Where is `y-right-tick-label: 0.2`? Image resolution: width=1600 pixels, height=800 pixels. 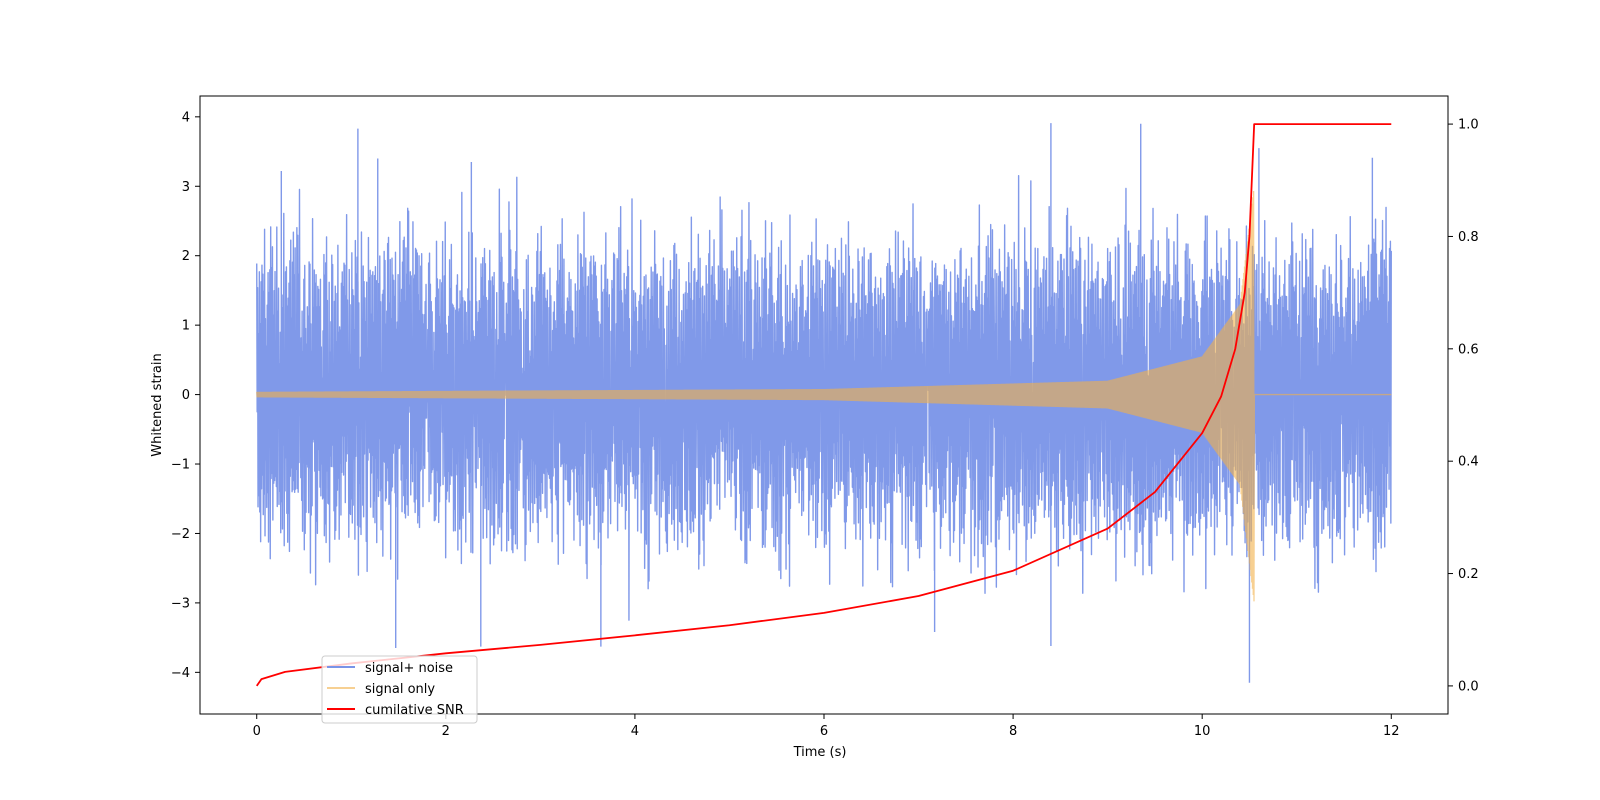
y-right-tick-label: 0.2 is located at coordinates (1468, 574).